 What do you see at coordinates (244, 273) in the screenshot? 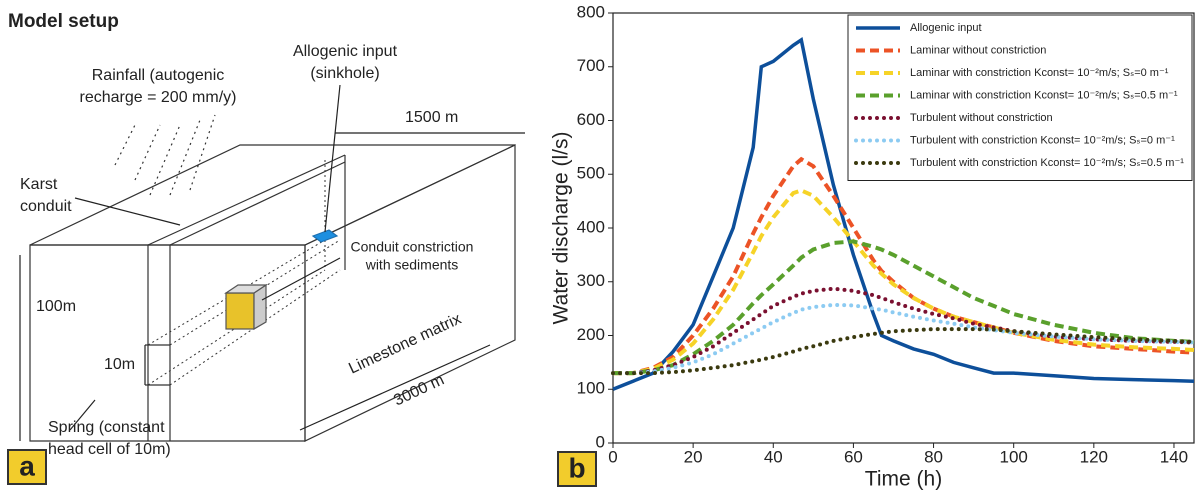
I see `conduit-lines` at bounding box center [244, 273].